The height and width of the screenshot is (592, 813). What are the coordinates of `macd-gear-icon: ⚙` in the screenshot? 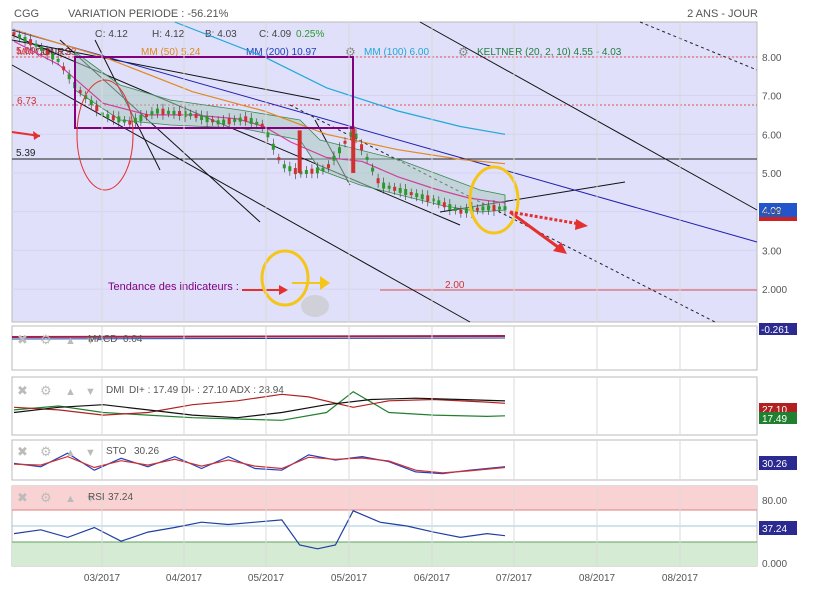 It's located at (46, 339).